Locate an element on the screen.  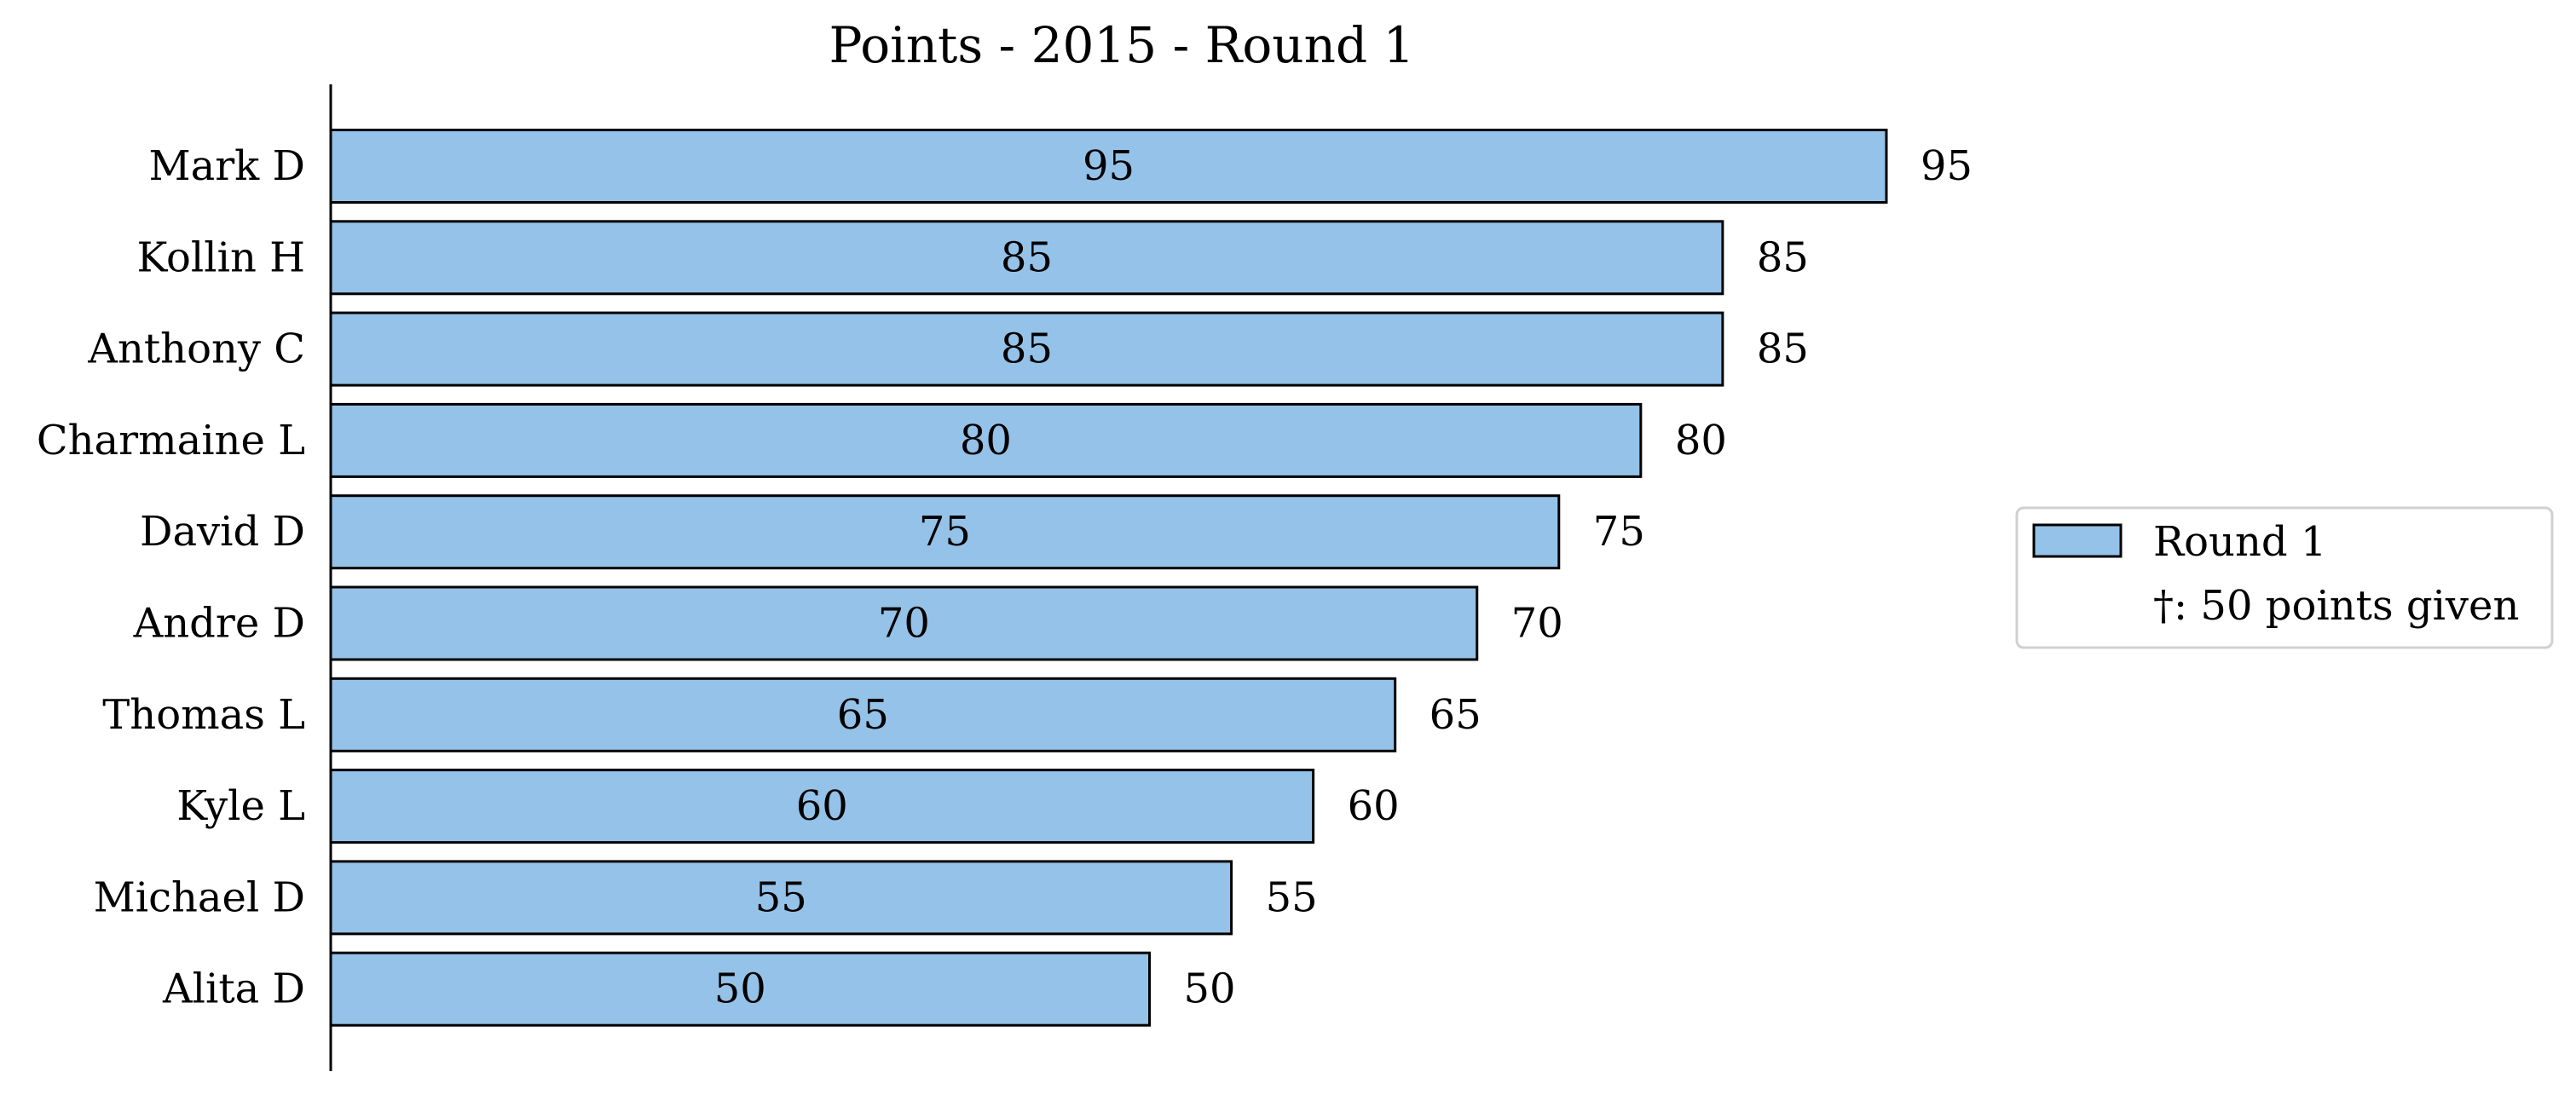
bar-outside-label-michael-d: 55 is located at coordinates (1292, 897).